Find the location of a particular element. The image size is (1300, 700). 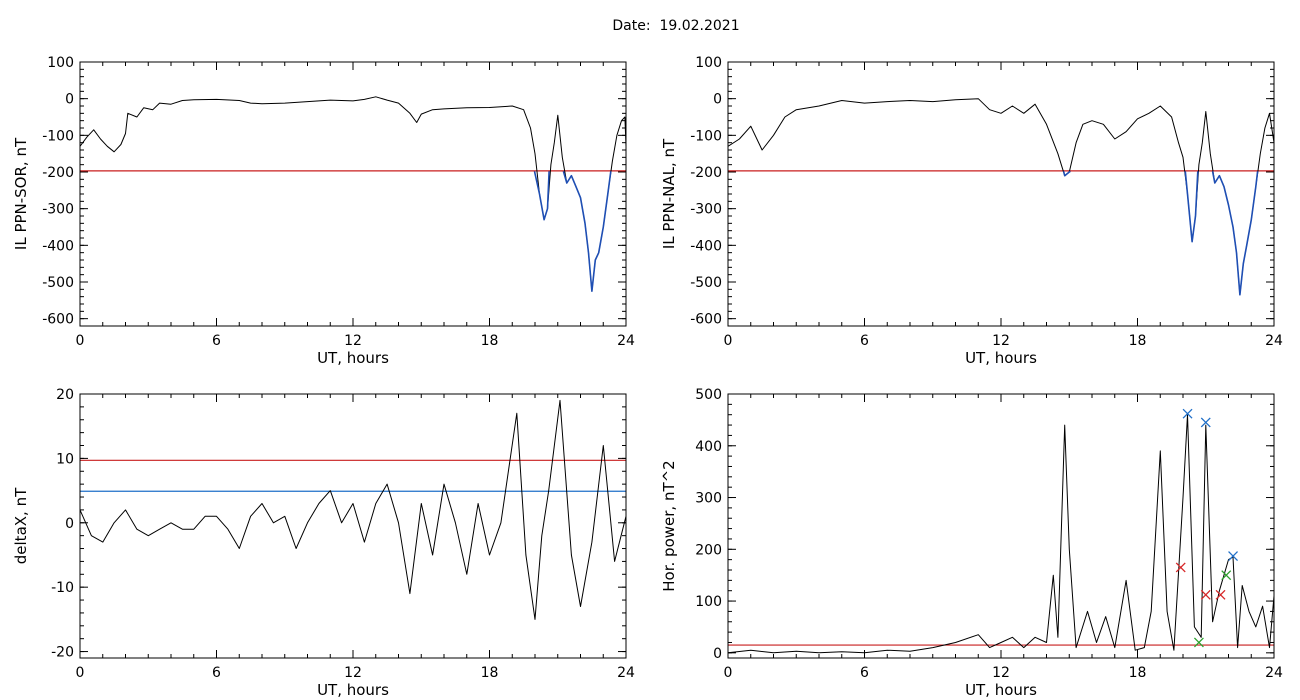

y-tick-label: 400 is located at coordinates (708, 447).